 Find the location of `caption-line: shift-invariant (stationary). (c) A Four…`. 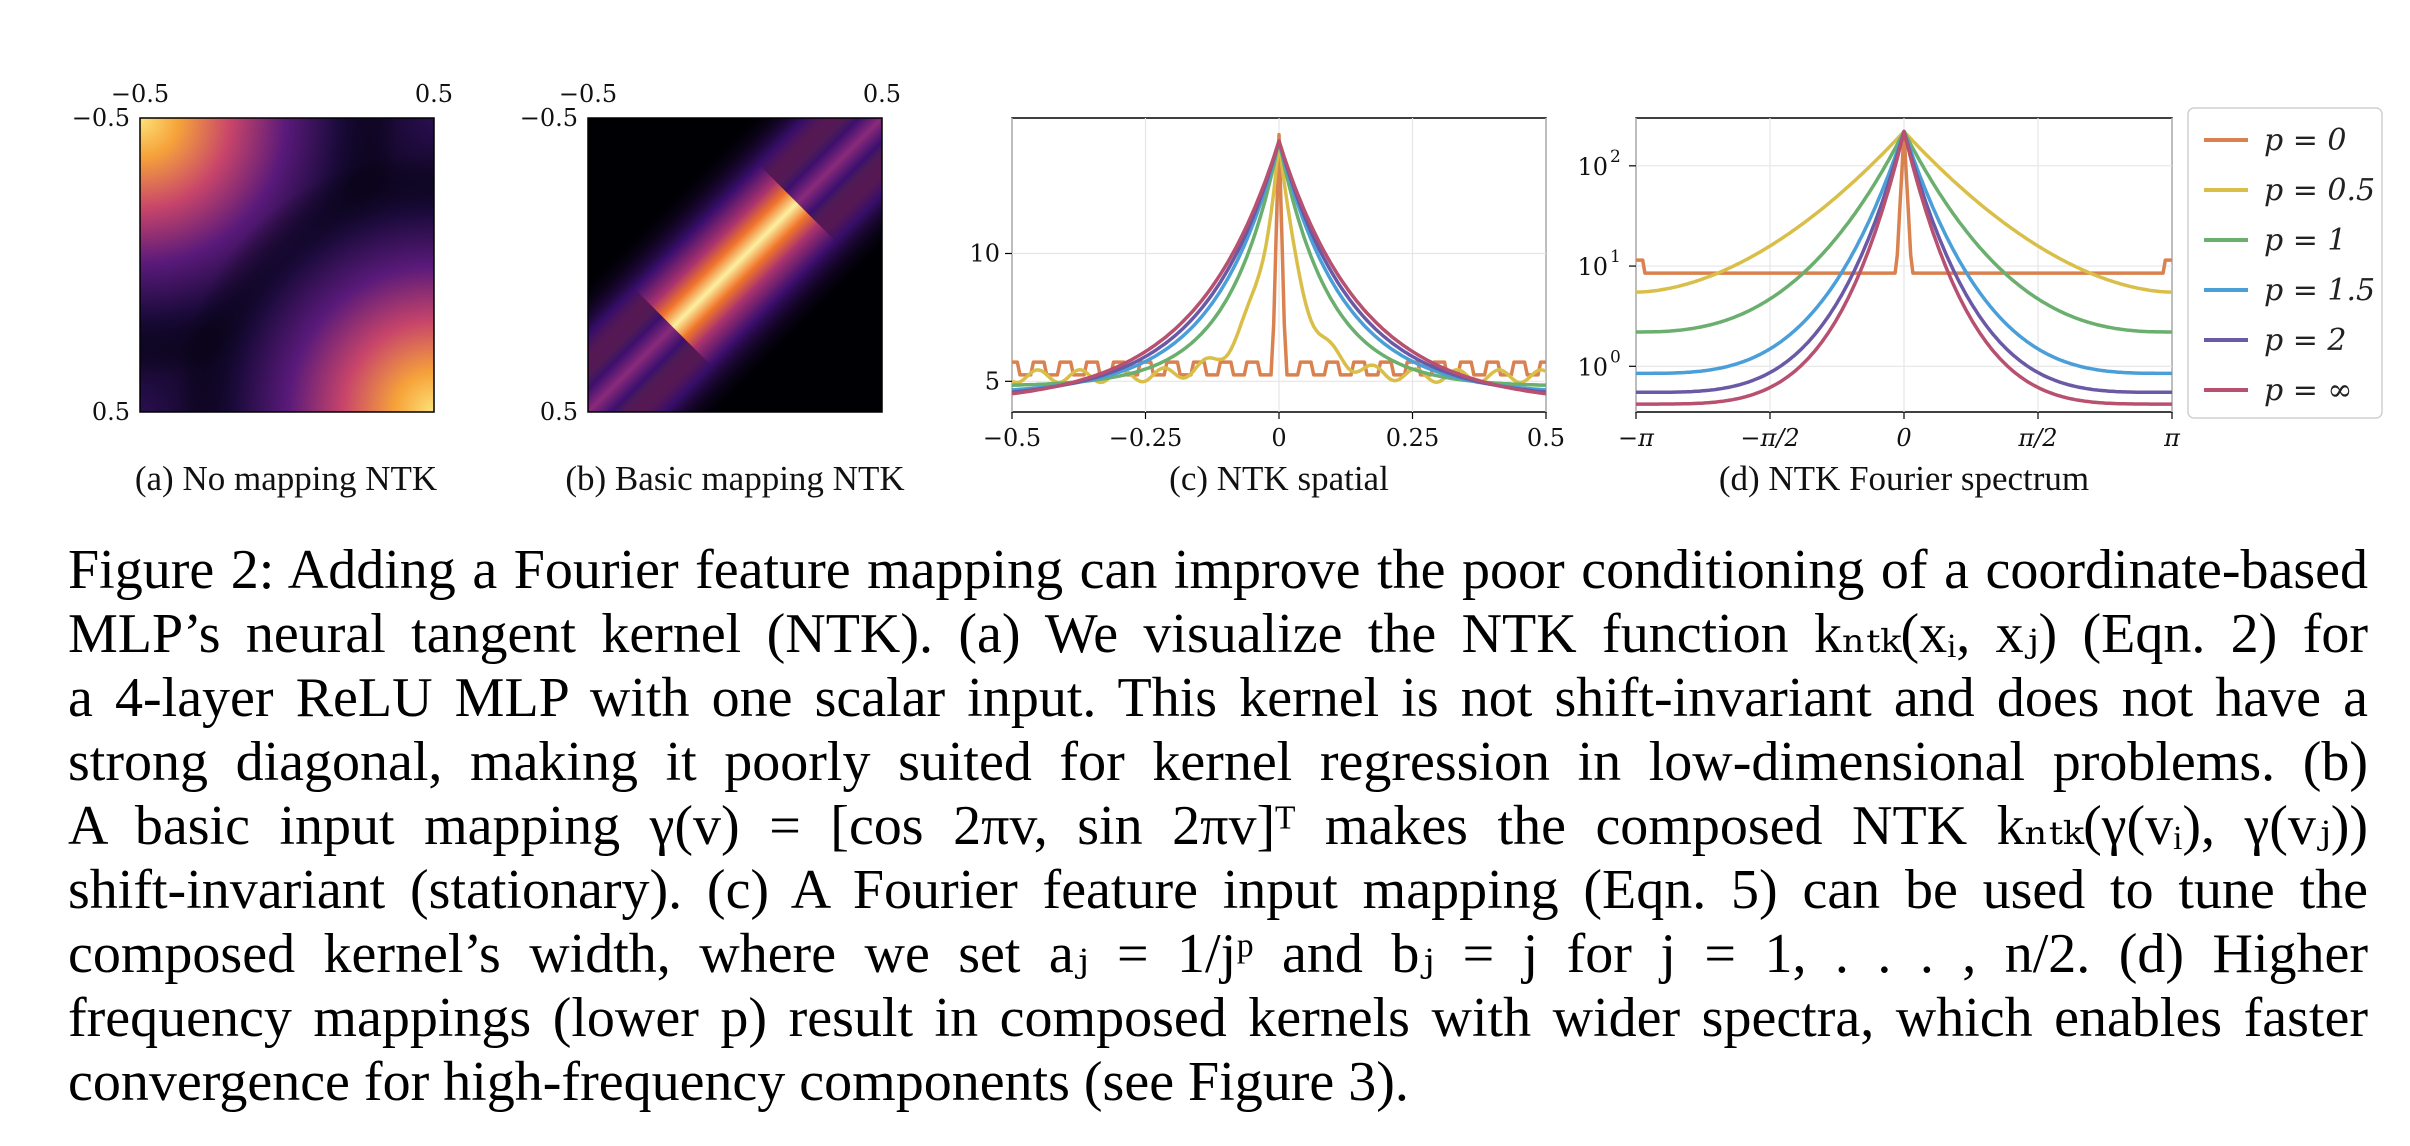

caption-line: shift-invariant (stationary). (c) A Four… is located at coordinates (1218, 890).